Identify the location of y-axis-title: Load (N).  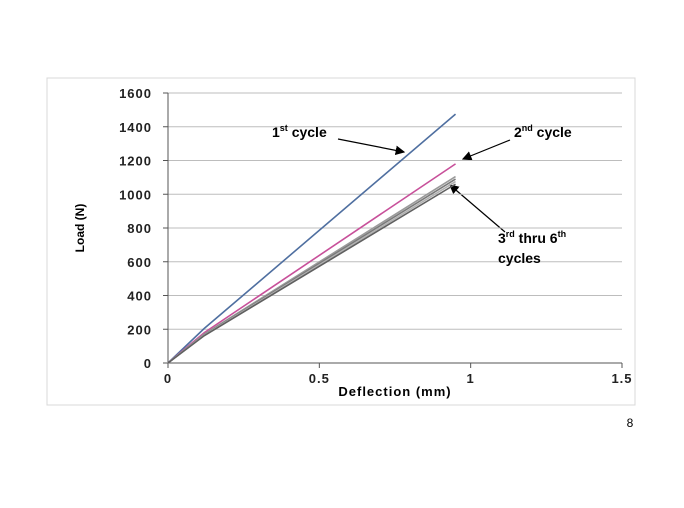
(80, 228).